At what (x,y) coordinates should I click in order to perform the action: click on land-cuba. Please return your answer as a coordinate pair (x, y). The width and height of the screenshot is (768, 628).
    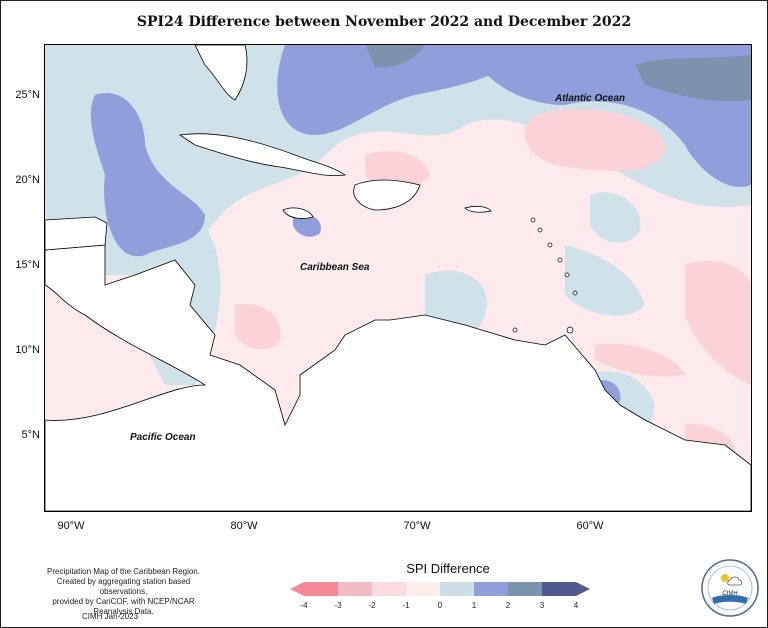
    Looking at the image, I should click on (262, 155).